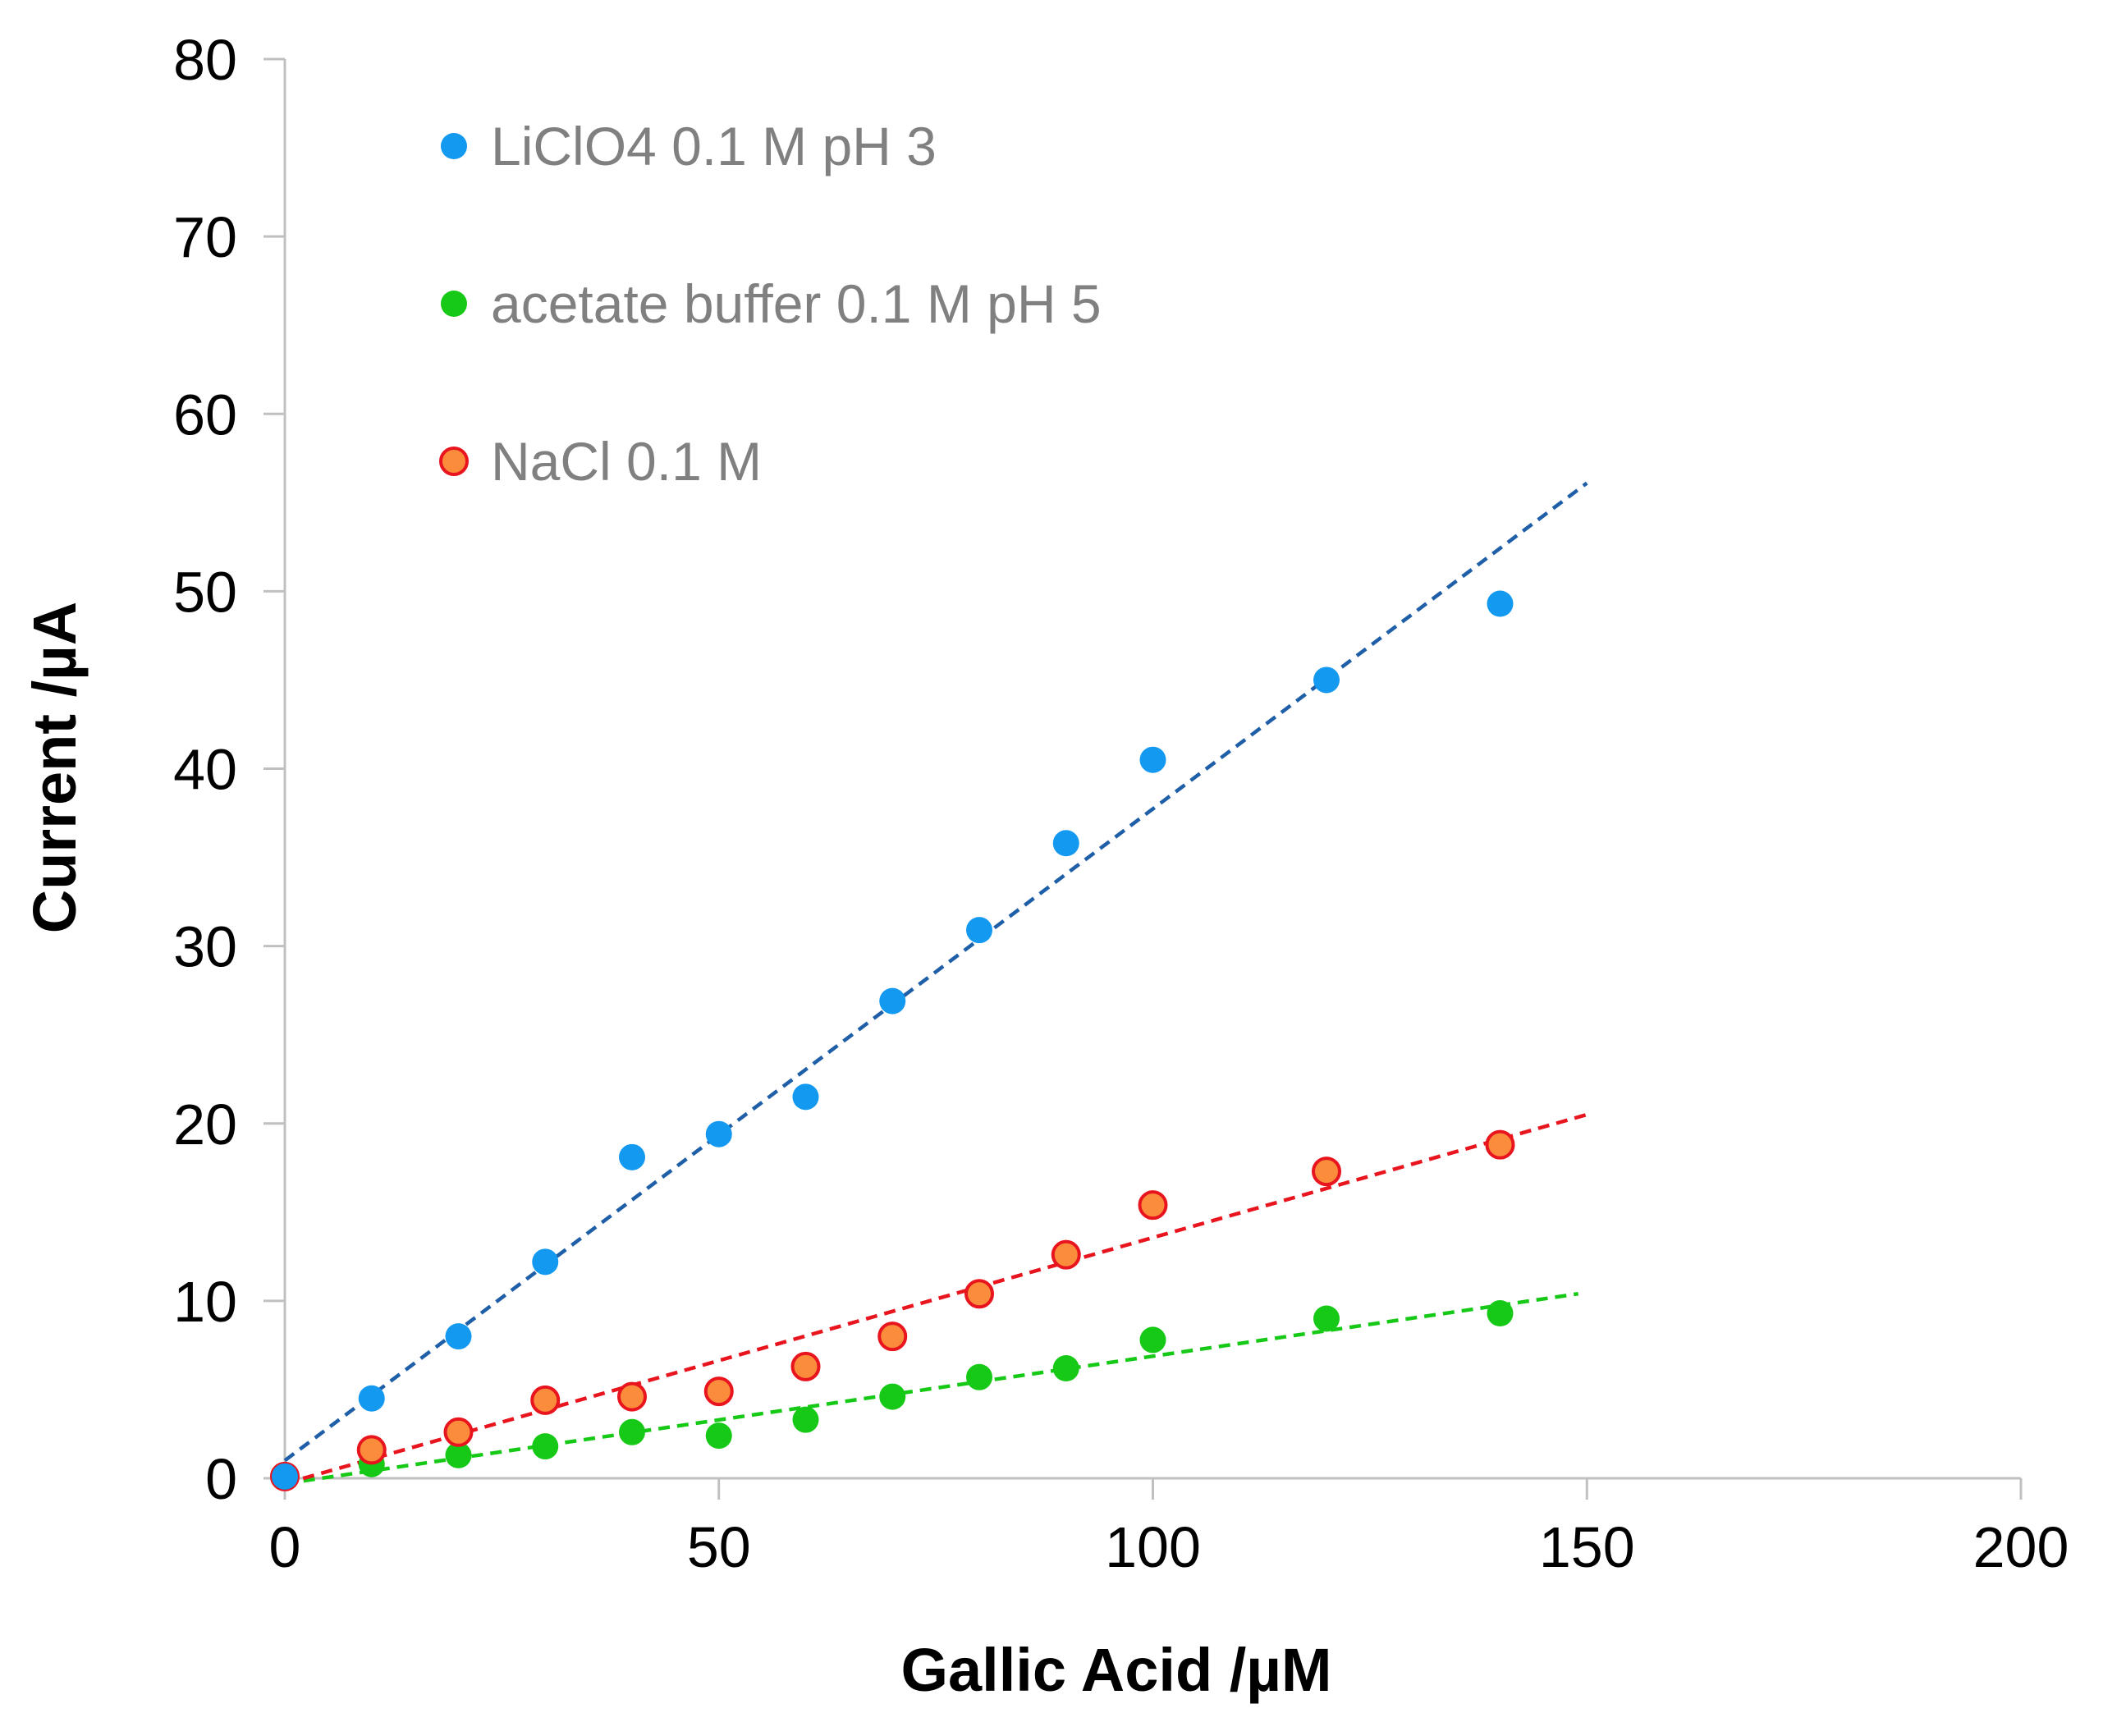 This screenshot has width=2103, height=1736. What do you see at coordinates (285, 1547) in the screenshot?
I see `x-tick-label: 0` at bounding box center [285, 1547].